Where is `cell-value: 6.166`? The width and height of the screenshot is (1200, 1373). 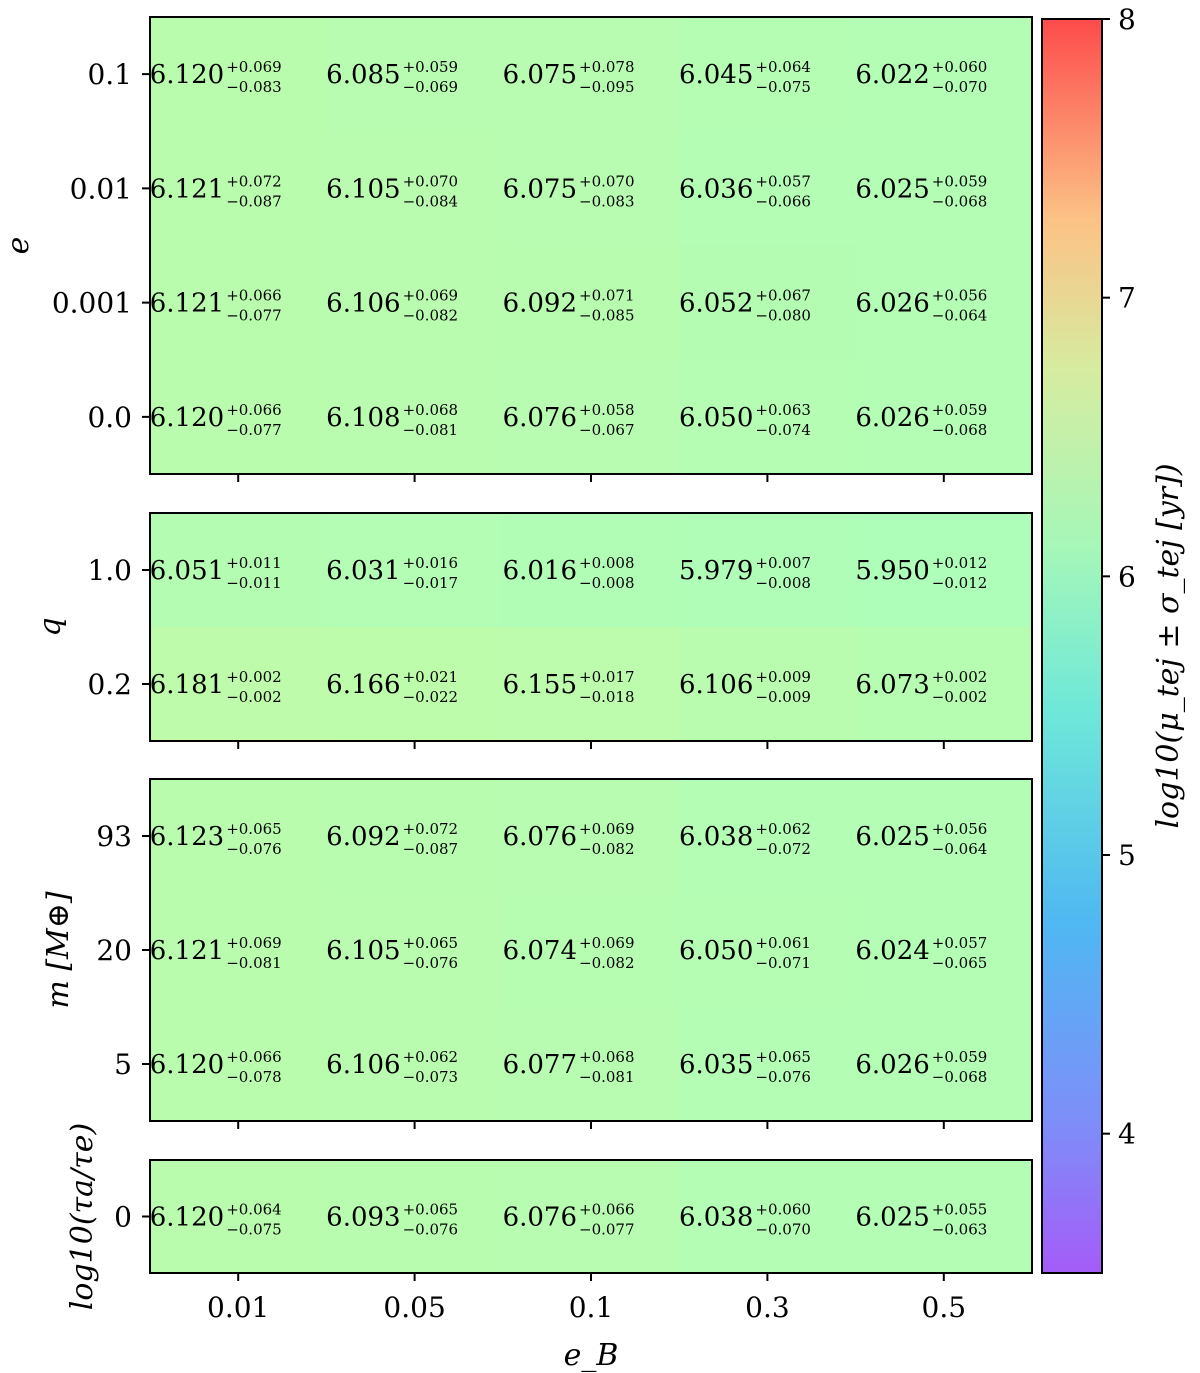
cell-value: 6.166 is located at coordinates (363, 685).